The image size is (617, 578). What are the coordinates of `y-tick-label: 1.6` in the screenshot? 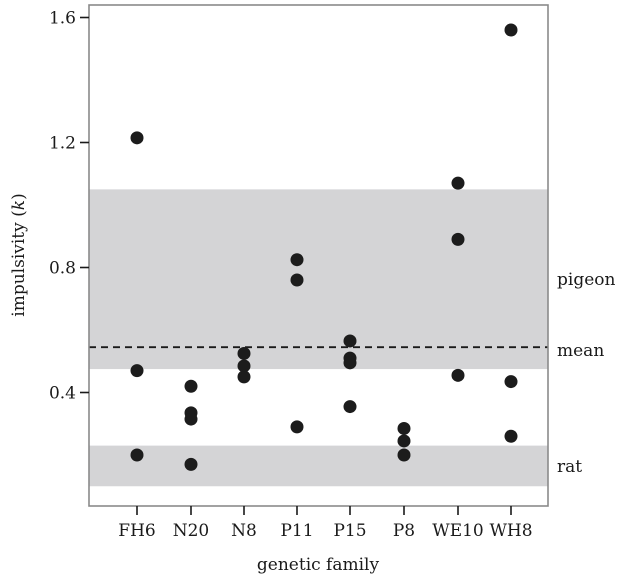 It's located at (62, 19).